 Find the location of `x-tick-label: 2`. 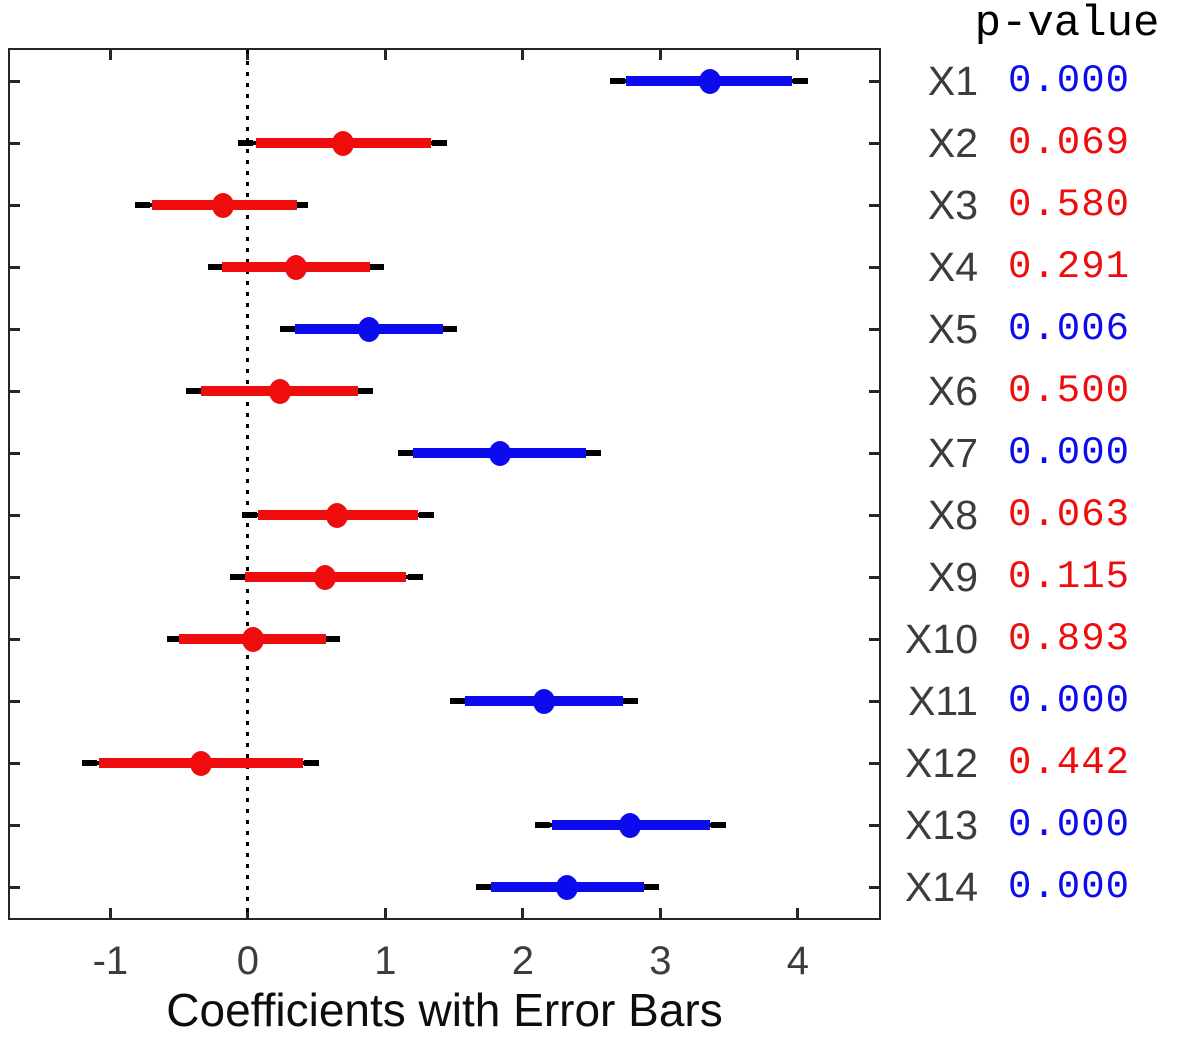

x-tick-label: 2 is located at coordinates (522, 961).